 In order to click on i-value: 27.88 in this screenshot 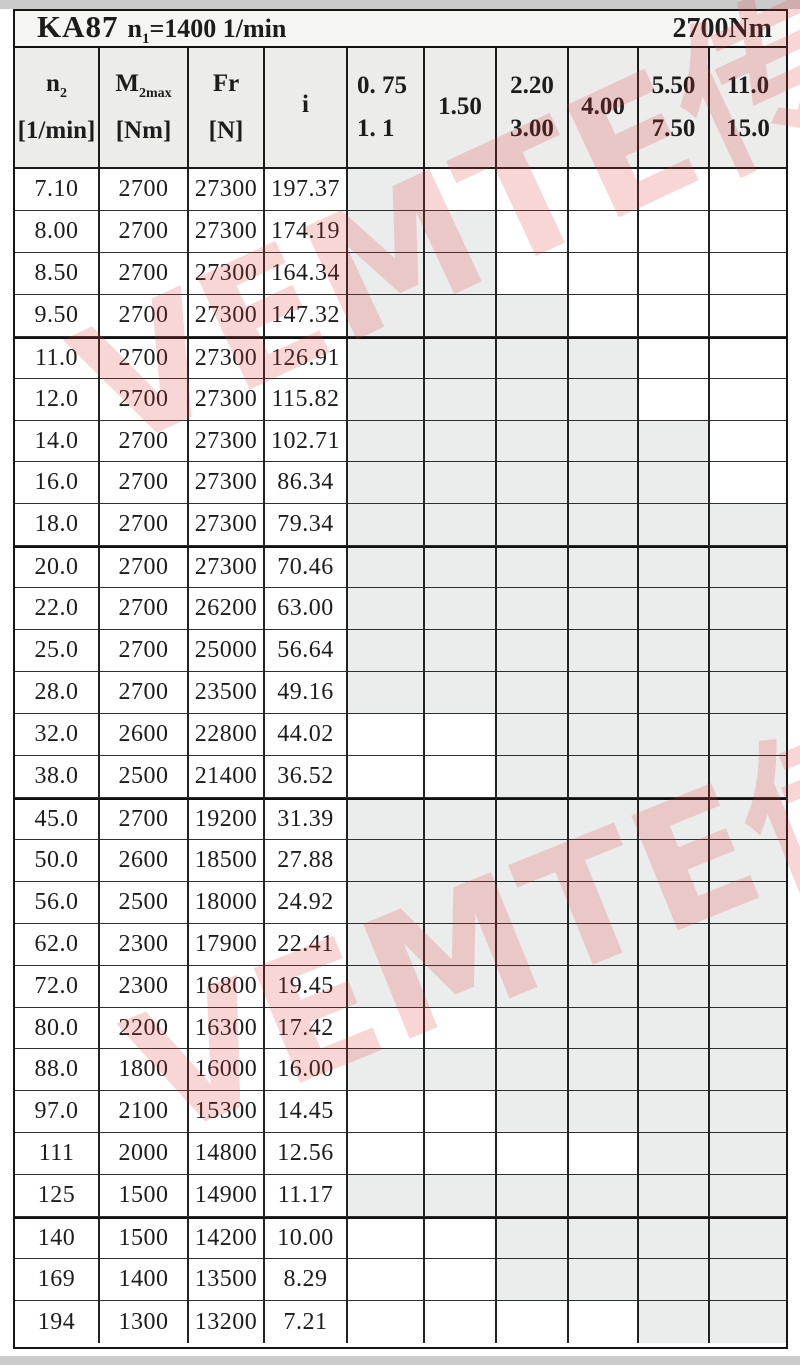, I will do `click(306, 860)`.